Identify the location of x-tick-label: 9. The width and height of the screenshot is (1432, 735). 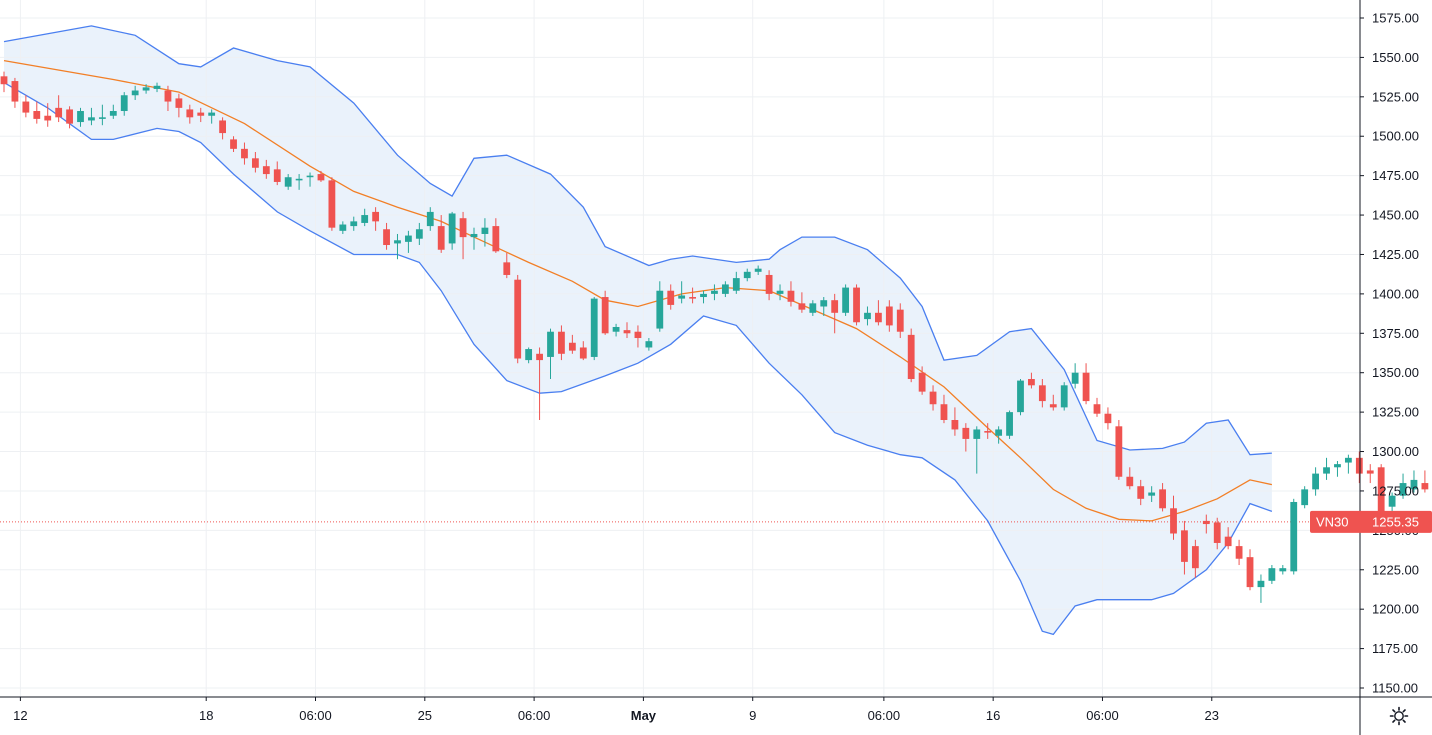
(752, 715).